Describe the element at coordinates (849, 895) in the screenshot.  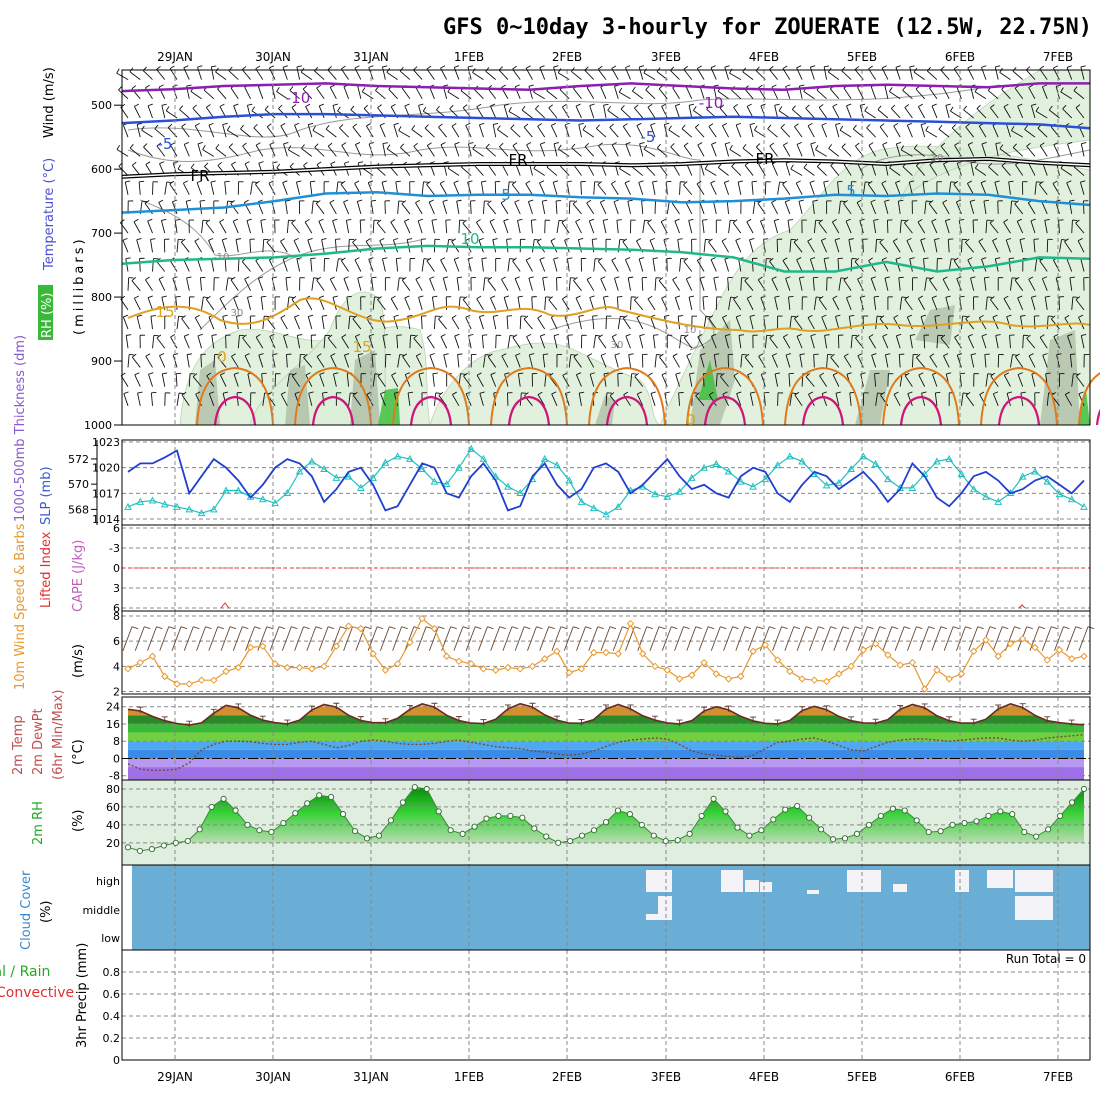
I see `cloud-cells` at that location.